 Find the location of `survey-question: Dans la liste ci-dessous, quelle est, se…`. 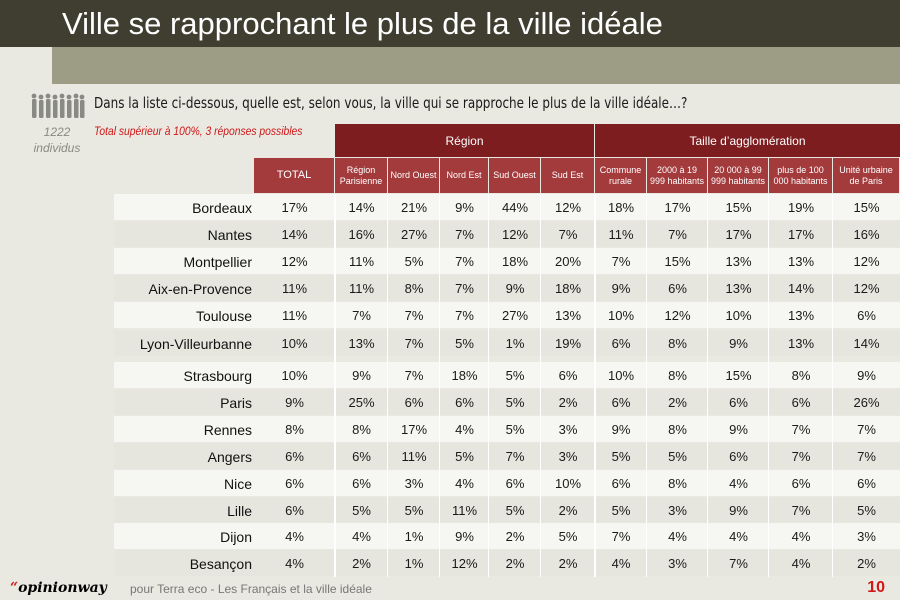

survey-question: Dans la liste ci-dessous, quelle est, se… is located at coordinates (391, 103).